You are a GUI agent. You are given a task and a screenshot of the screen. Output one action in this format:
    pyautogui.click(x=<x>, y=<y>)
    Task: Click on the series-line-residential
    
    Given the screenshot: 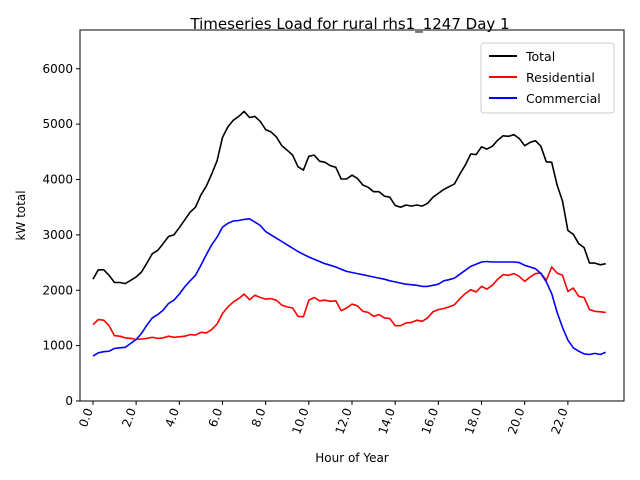 What is the action you would take?
    pyautogui.click(x=349, y=303)
    